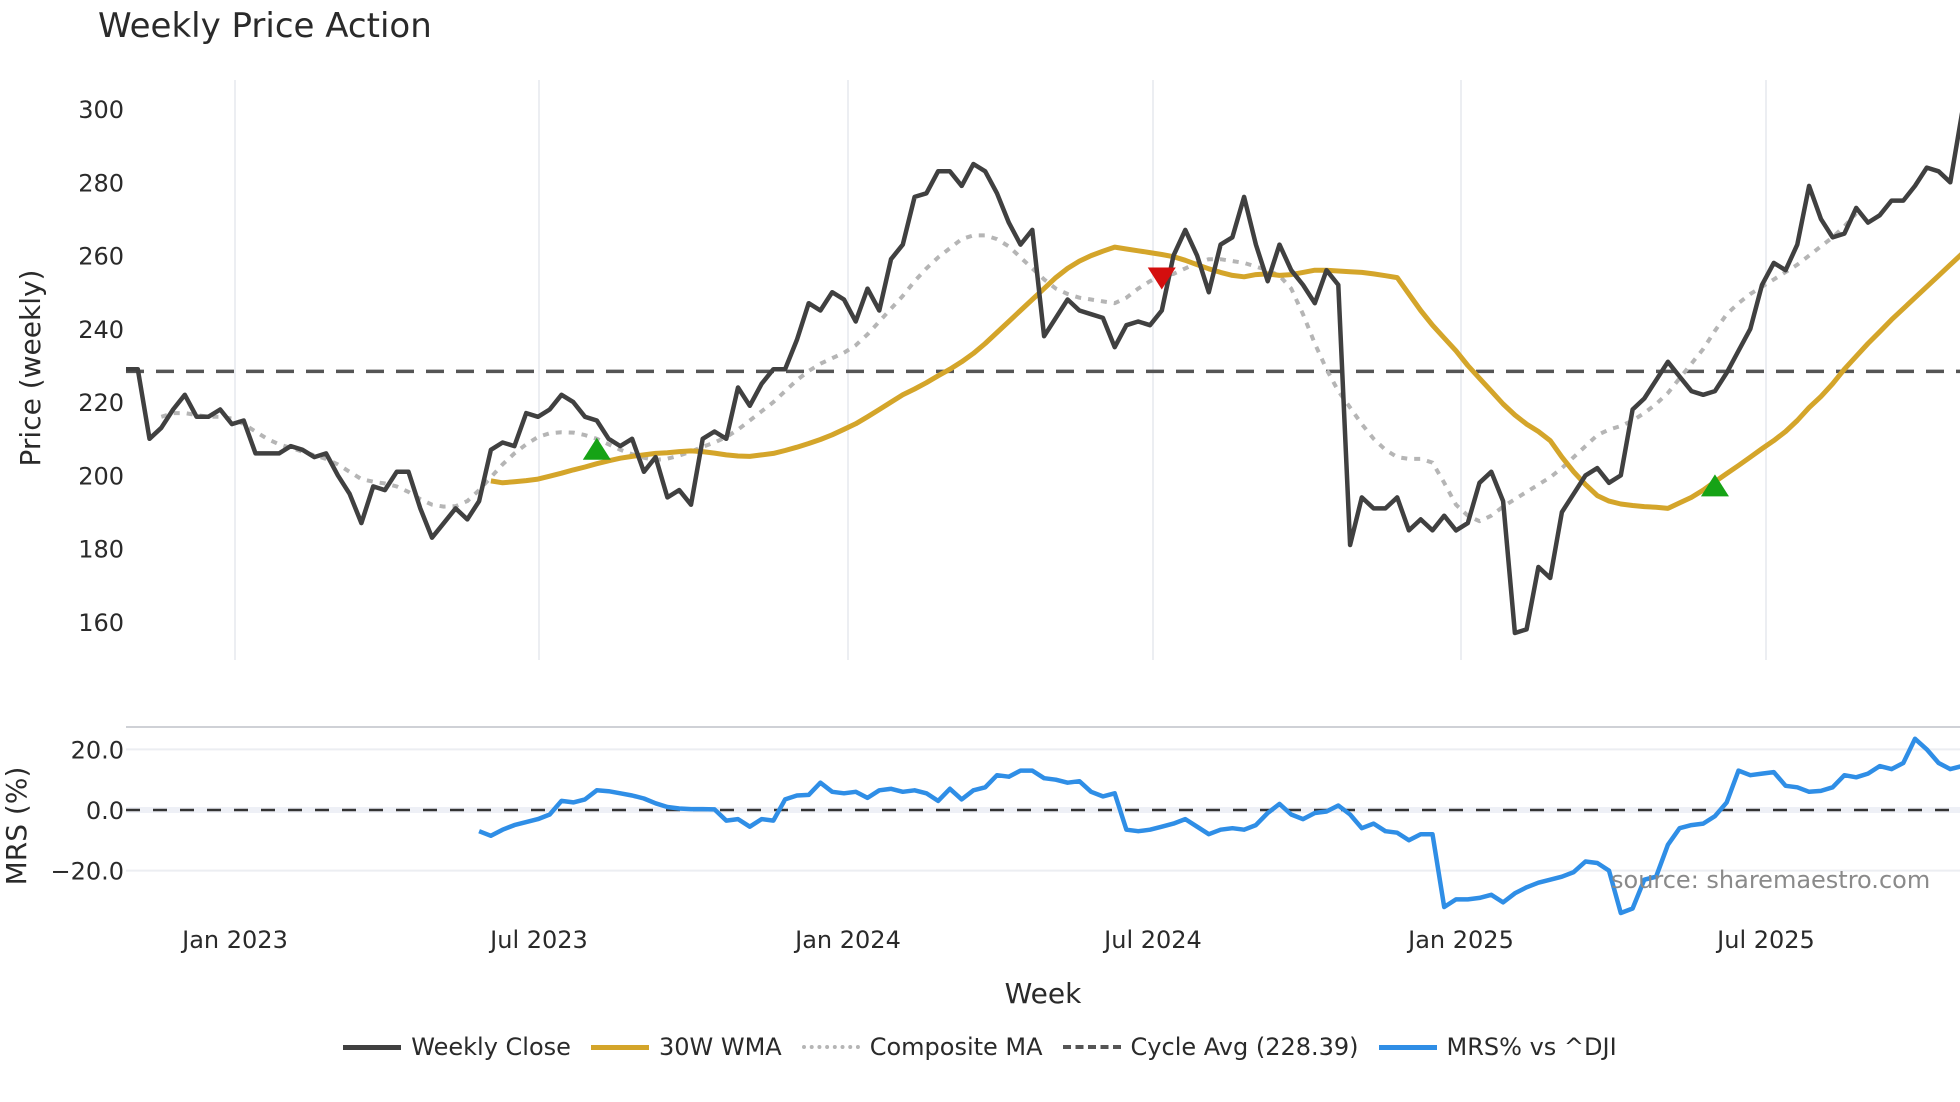 The width and height of the screenshot is (1960, 1102). Describe the element at coordinates (1771, 880) in the screenshot. I see `source-label: source: sharemaestro.com` at that location.